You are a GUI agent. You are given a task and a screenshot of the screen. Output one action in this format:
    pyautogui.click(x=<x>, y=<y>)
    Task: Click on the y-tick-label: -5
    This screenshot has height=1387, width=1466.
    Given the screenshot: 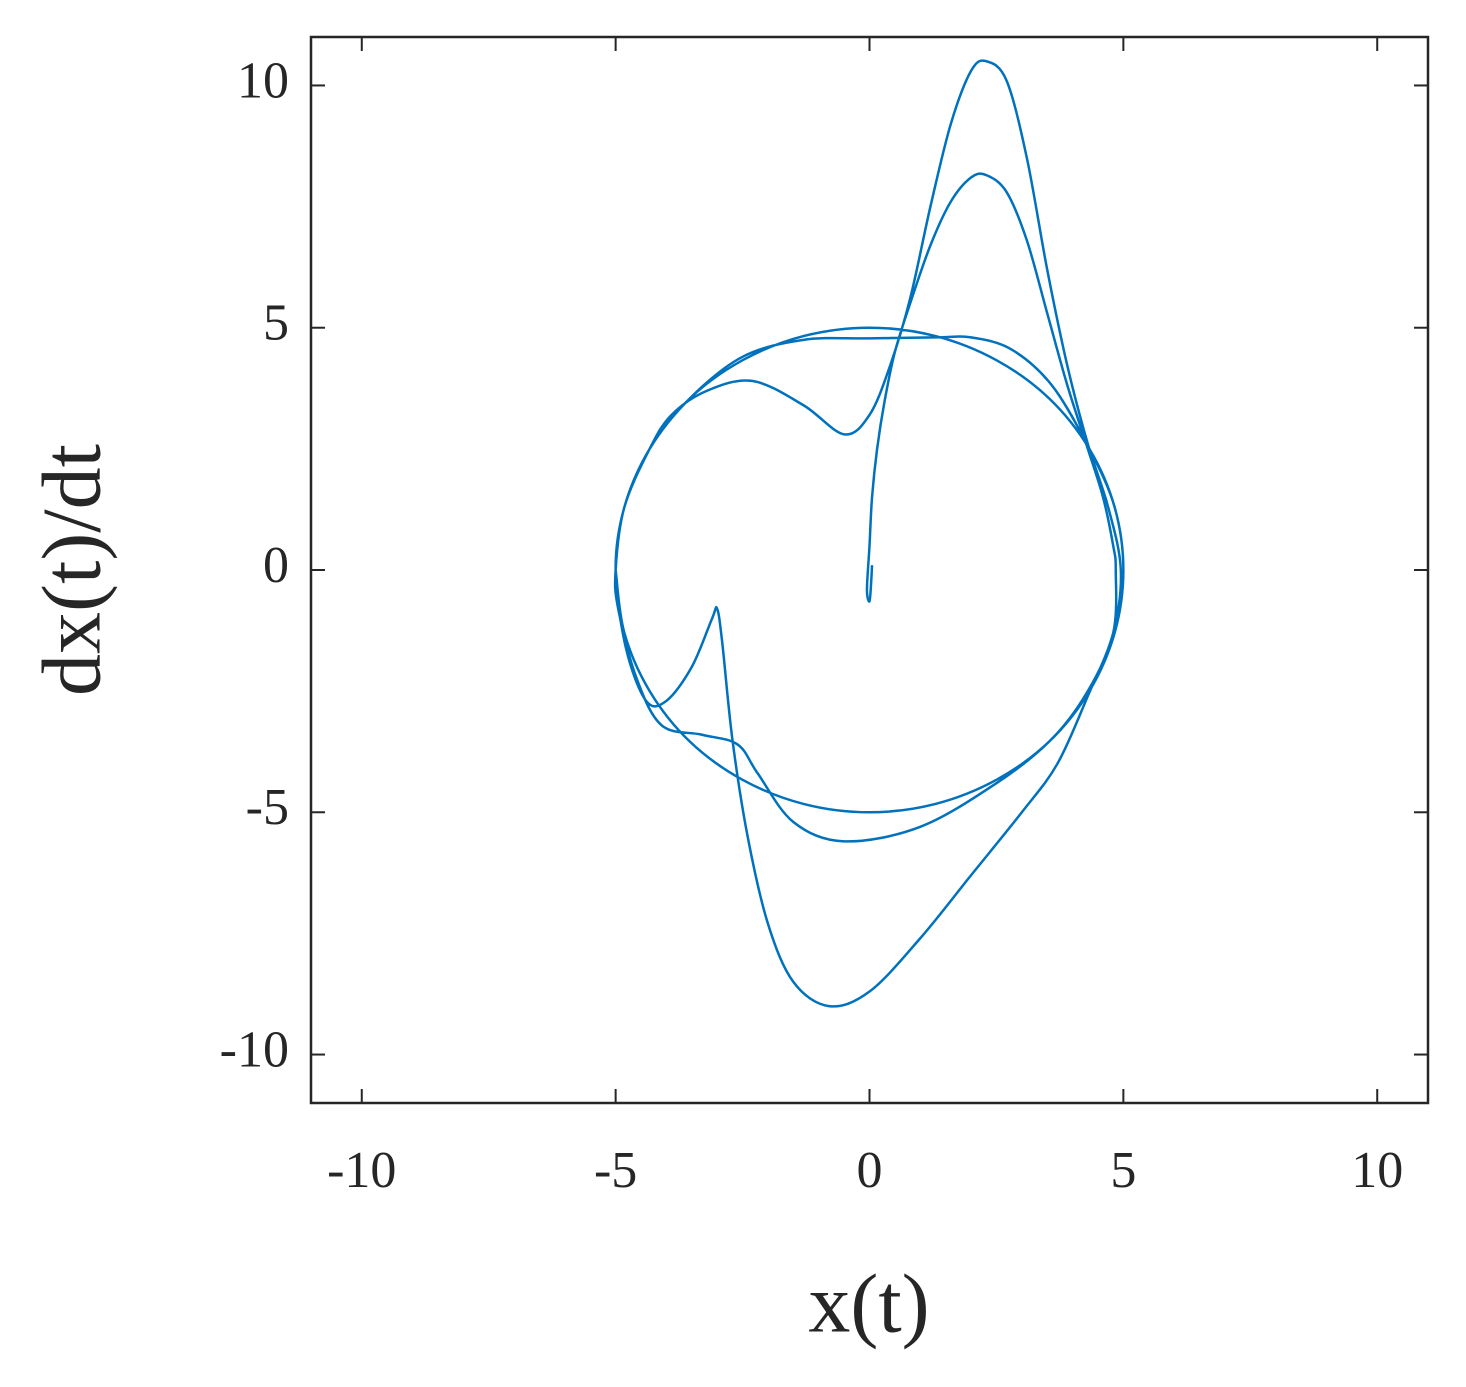 What is the action you would take?
    pyautogui.click(x=267, y=807)
    